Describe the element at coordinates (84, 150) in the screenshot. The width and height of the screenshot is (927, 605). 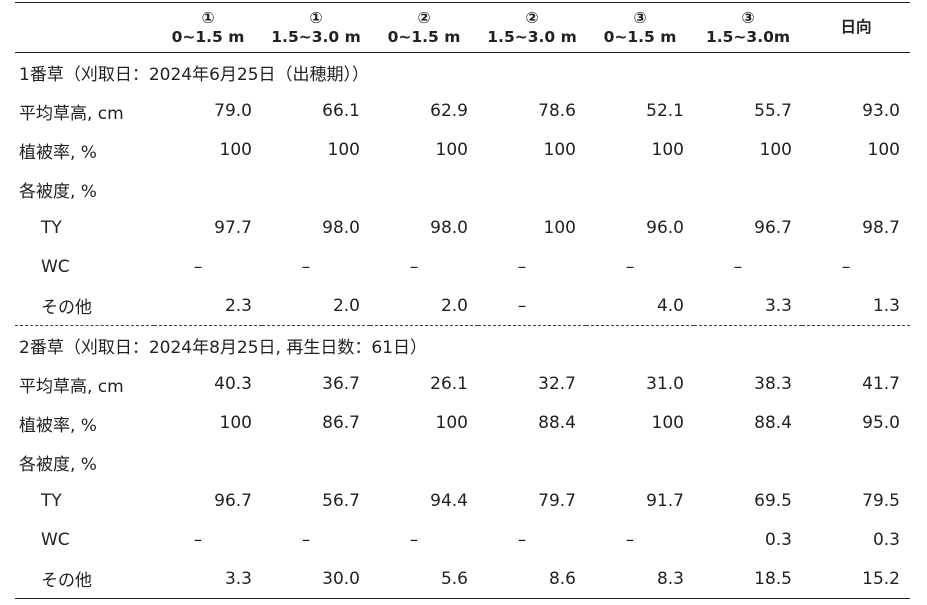
I see `row-label: 植被率, %` at that location.